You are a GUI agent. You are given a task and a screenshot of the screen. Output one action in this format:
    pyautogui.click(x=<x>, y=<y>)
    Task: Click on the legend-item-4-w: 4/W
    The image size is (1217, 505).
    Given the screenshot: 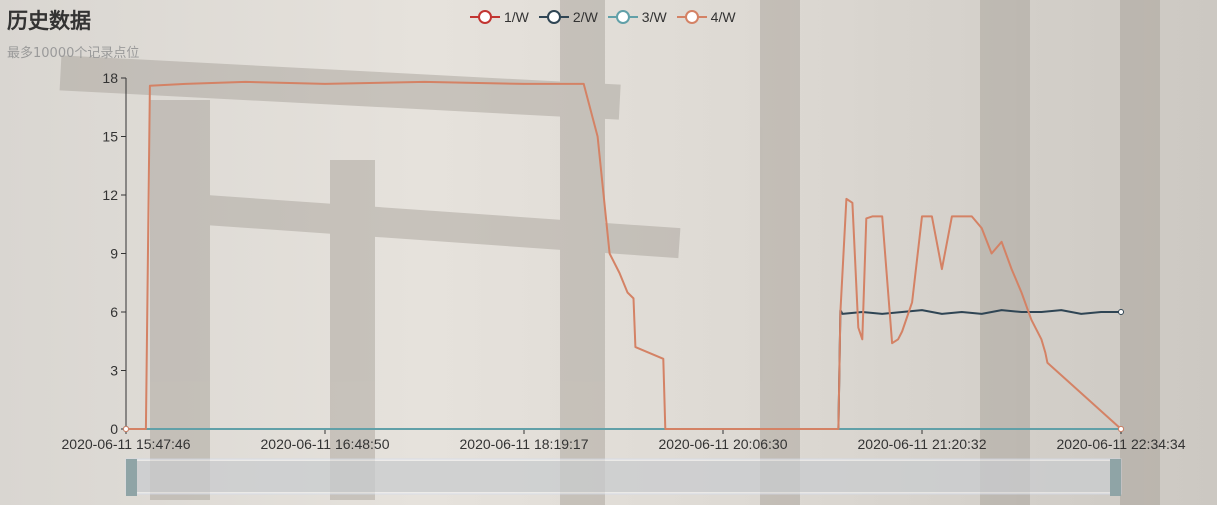 What is the action you would take?
    pyautogui.click(x=706, y=17)
    